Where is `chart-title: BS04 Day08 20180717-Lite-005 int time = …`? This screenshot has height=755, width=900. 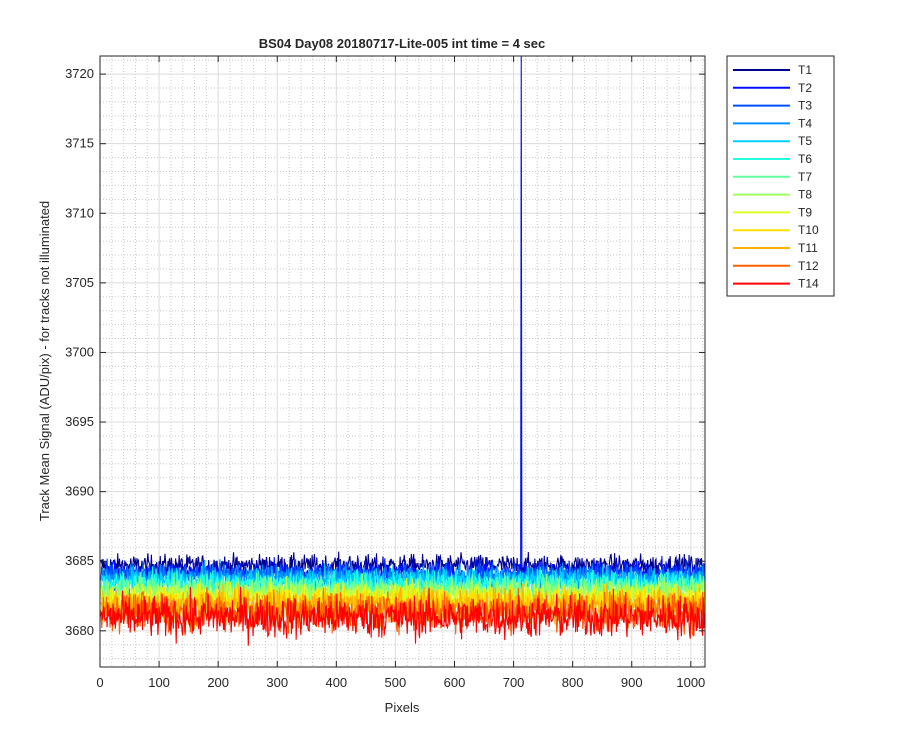
chart-title: BS04 Day08 20180717-Lite-005 int time = … is located at coordinates (402, 43).